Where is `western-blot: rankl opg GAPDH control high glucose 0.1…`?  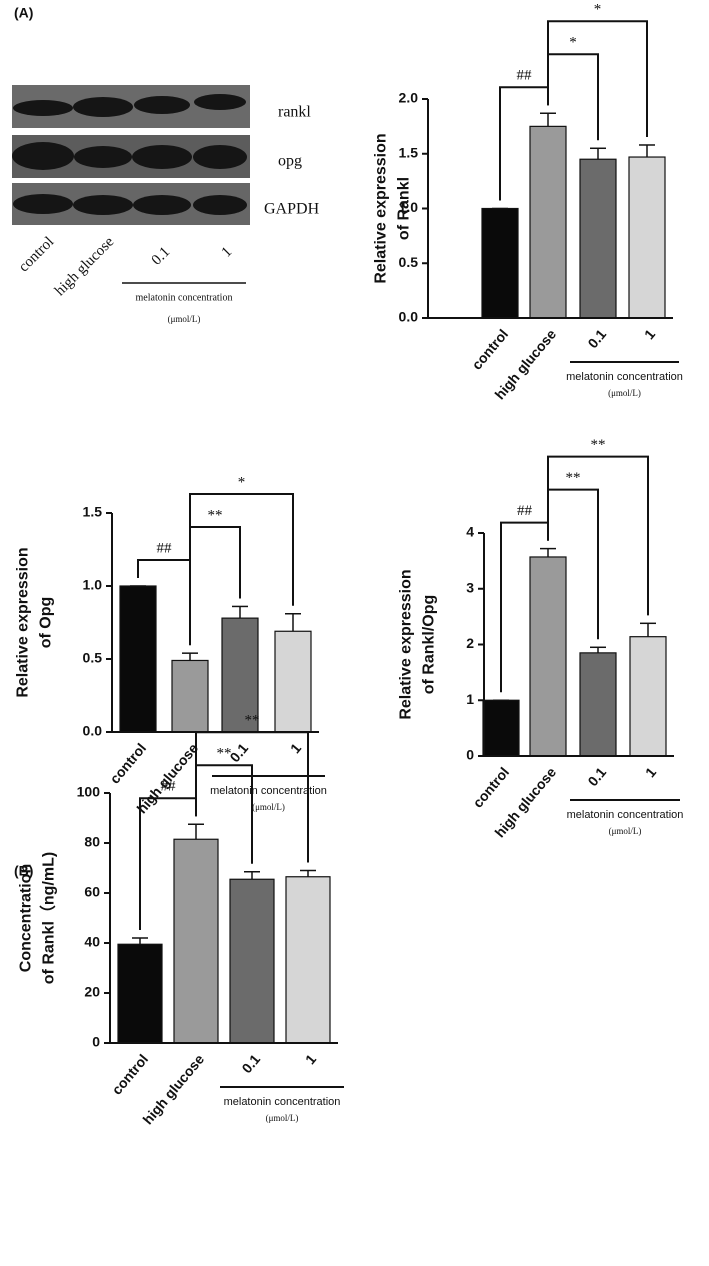
western-blot: rankl opg GAPDH control high glucose 0.1… is located at coordinates (166, 204).